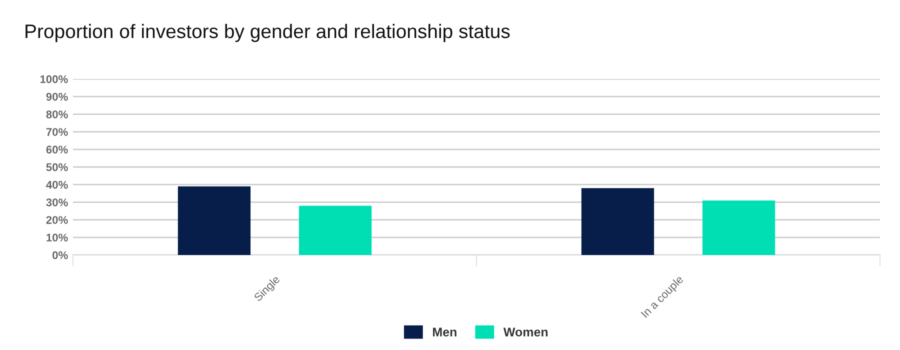 Image resolution: width=900 pixels, height=350 pixels. What do you see at coordinates (57, 96) in the screenshot?
I see `y-tick-label: 90%` at bounding box center [57, 96].